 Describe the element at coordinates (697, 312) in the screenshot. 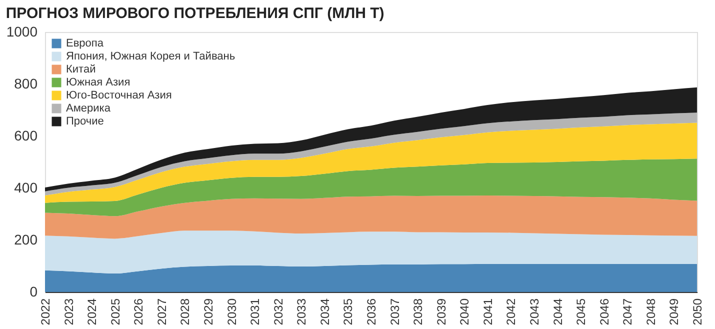

I see `x-tick-label: 2050` at that location.